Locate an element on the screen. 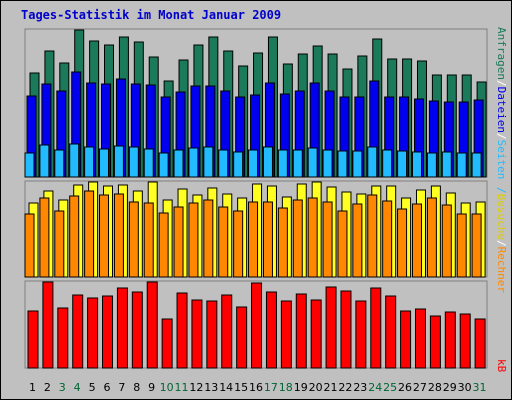 Image resolution: width=512 pixels, height=400 pixels. x-tick-label: 14 is located at coordinates (226, 387).